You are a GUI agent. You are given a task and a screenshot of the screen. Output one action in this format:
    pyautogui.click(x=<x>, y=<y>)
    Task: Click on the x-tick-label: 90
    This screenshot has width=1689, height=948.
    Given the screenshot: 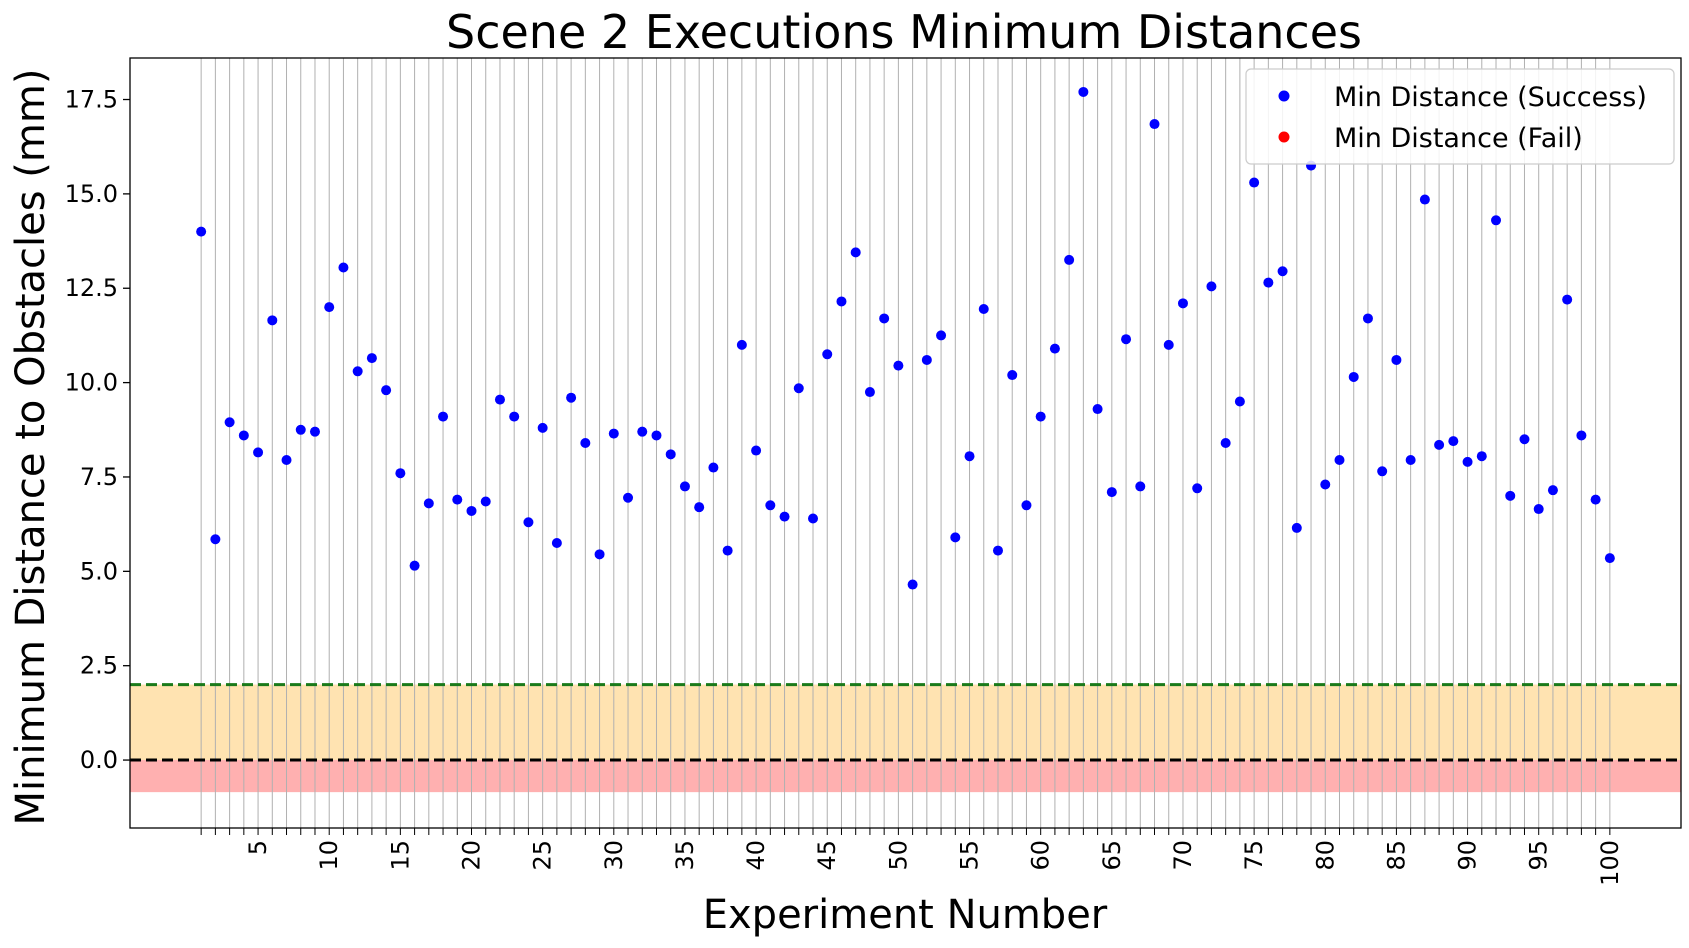 What is the action you would take?
    pyautogui.click(x=1468, y=855)
    